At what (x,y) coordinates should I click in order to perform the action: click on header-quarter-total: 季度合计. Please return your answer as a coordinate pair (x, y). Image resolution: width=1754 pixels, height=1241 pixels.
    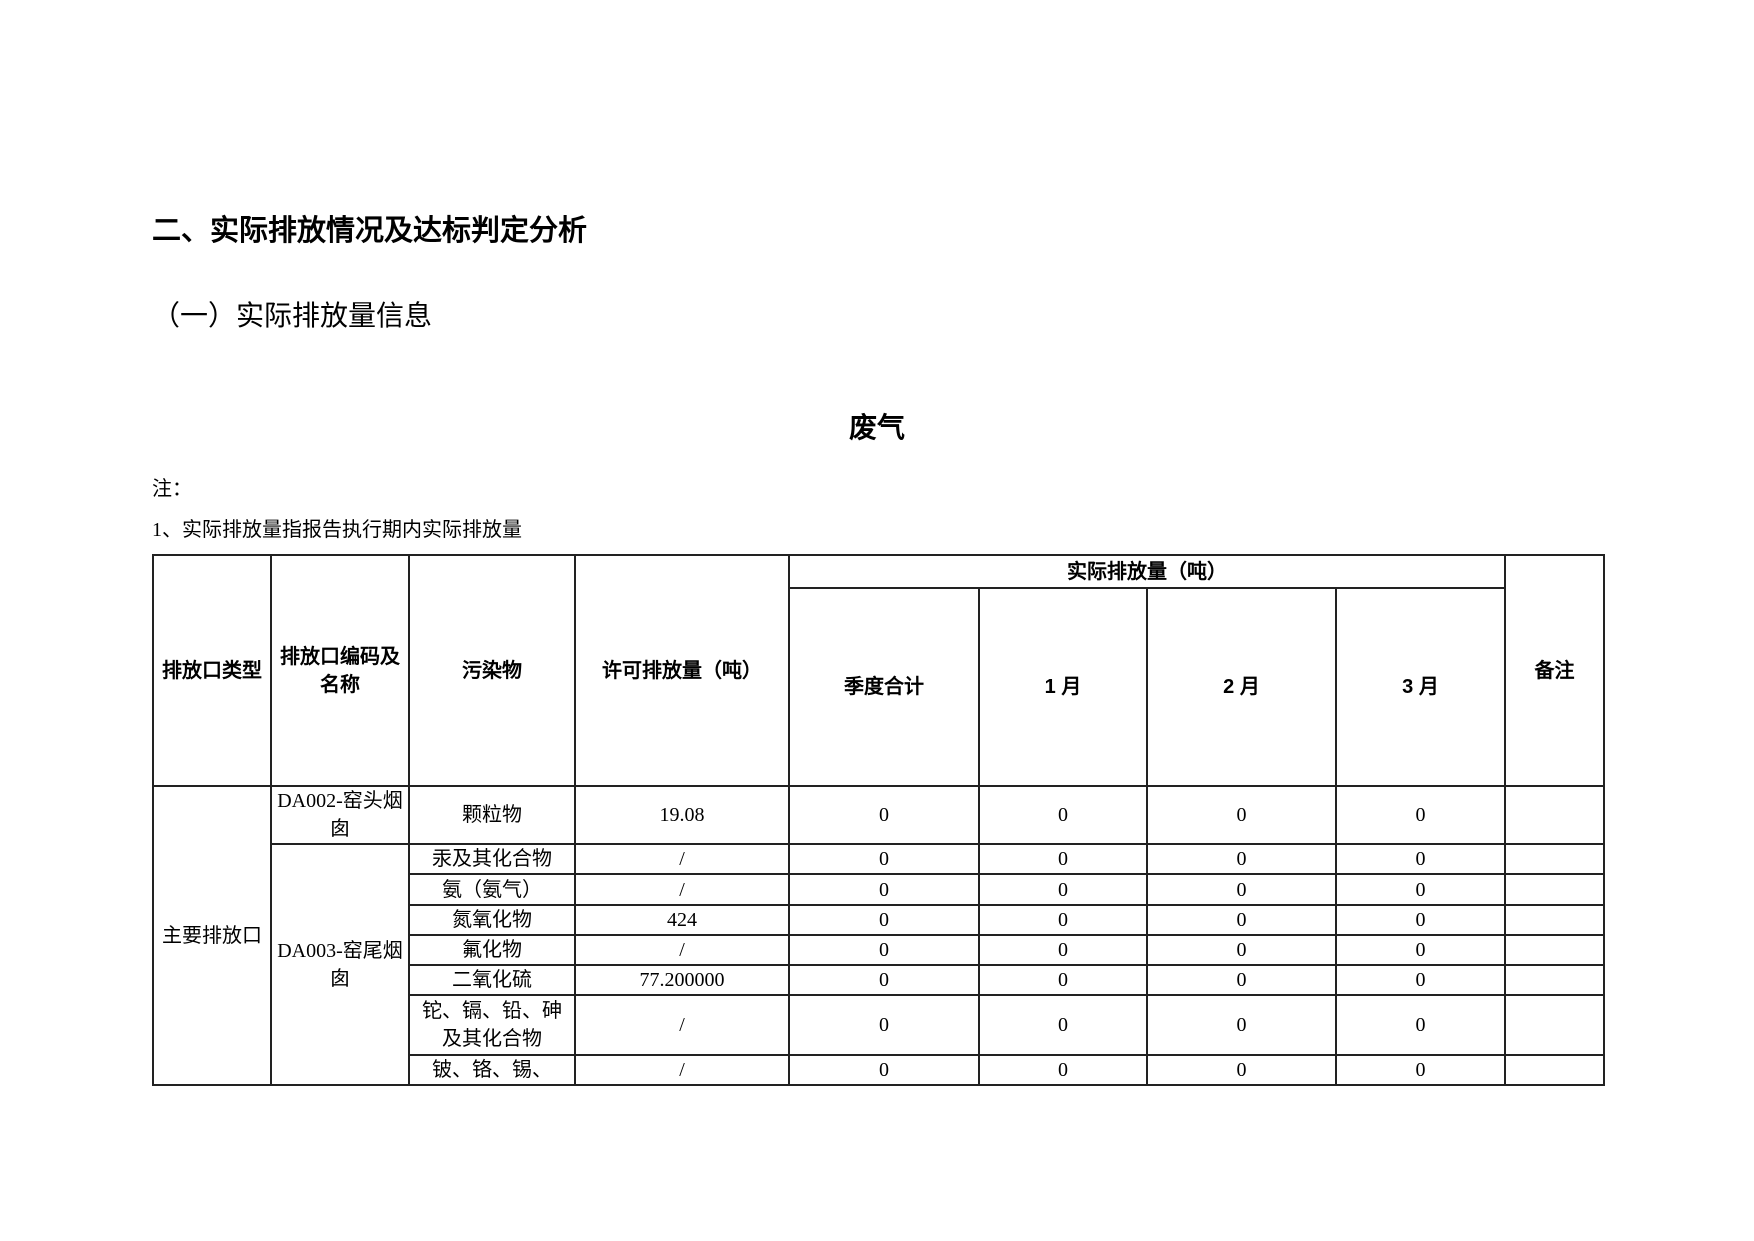
    Looking at the image, I should click on (884, 687).